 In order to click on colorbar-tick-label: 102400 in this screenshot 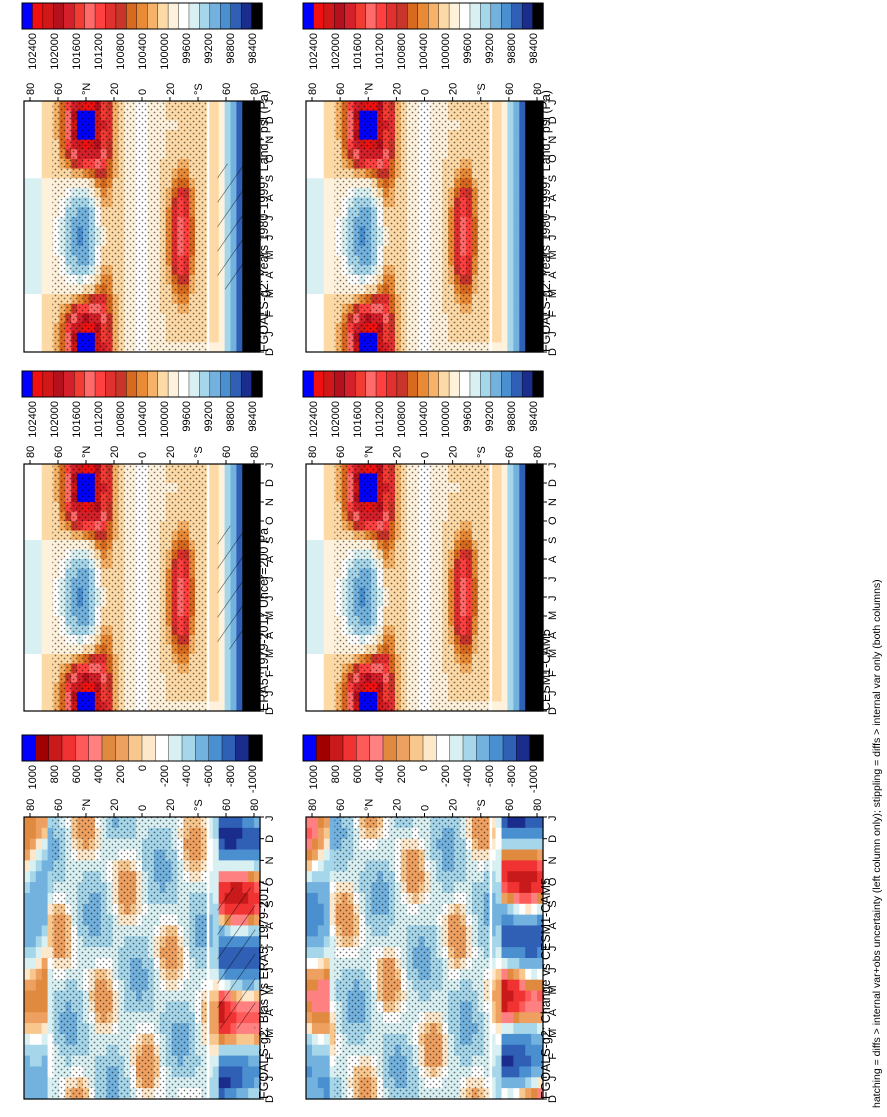, I will do `click(33, 51)`.